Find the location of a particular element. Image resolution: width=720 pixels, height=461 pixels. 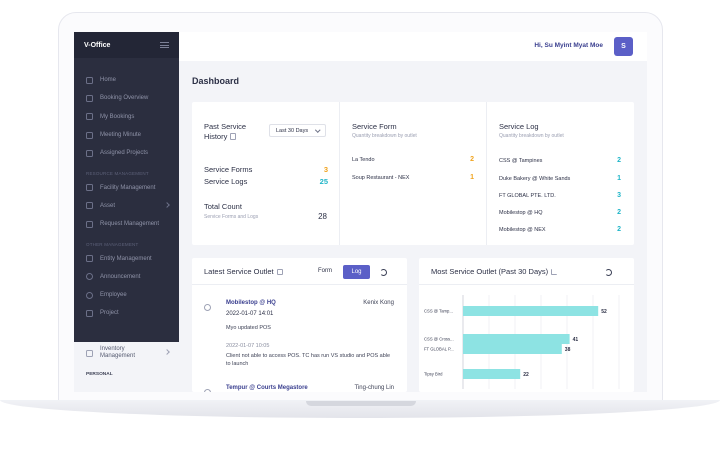

sidebar-item-request-management: Request Management is located at coordinates (126, 224).